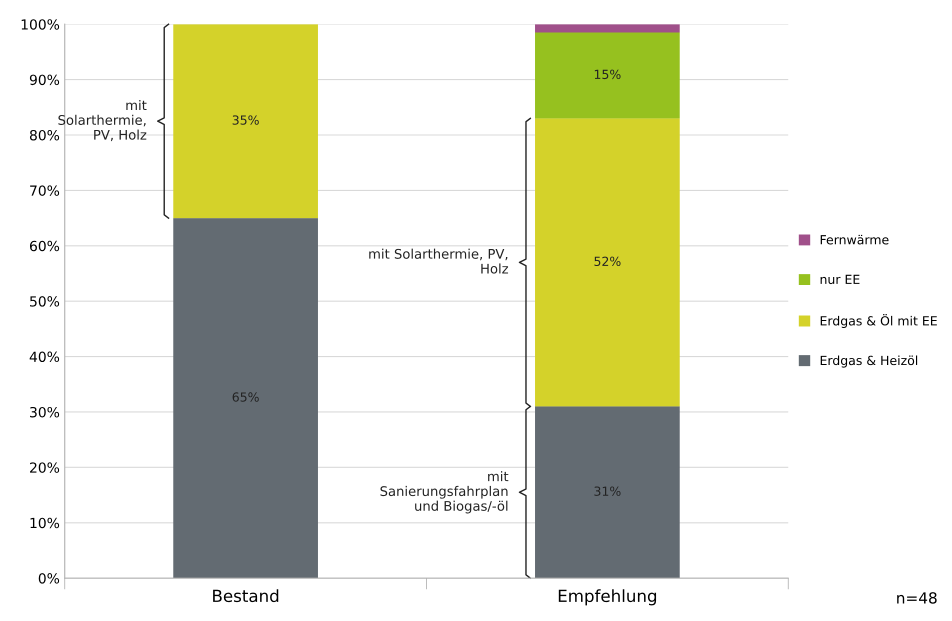  I want to click on y-tick-label: 100%, so click(41, 24).